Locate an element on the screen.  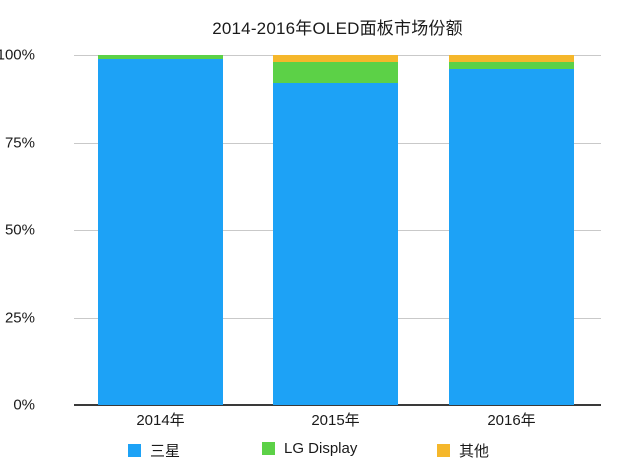
y-axis-tick-label: 50% is located at coordinates (19, 230).